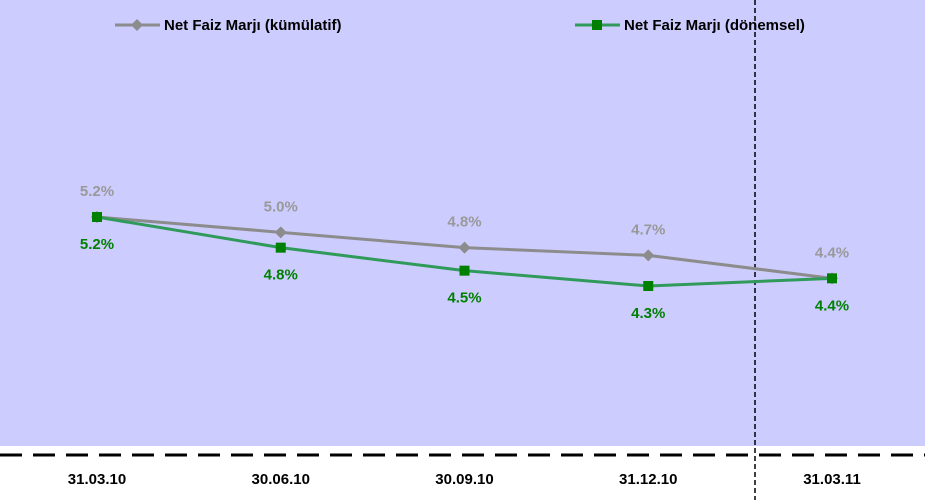 The height and width of the screenshot is (500, 925). I want to click on data-label: 4.3%, so click(648, 313).